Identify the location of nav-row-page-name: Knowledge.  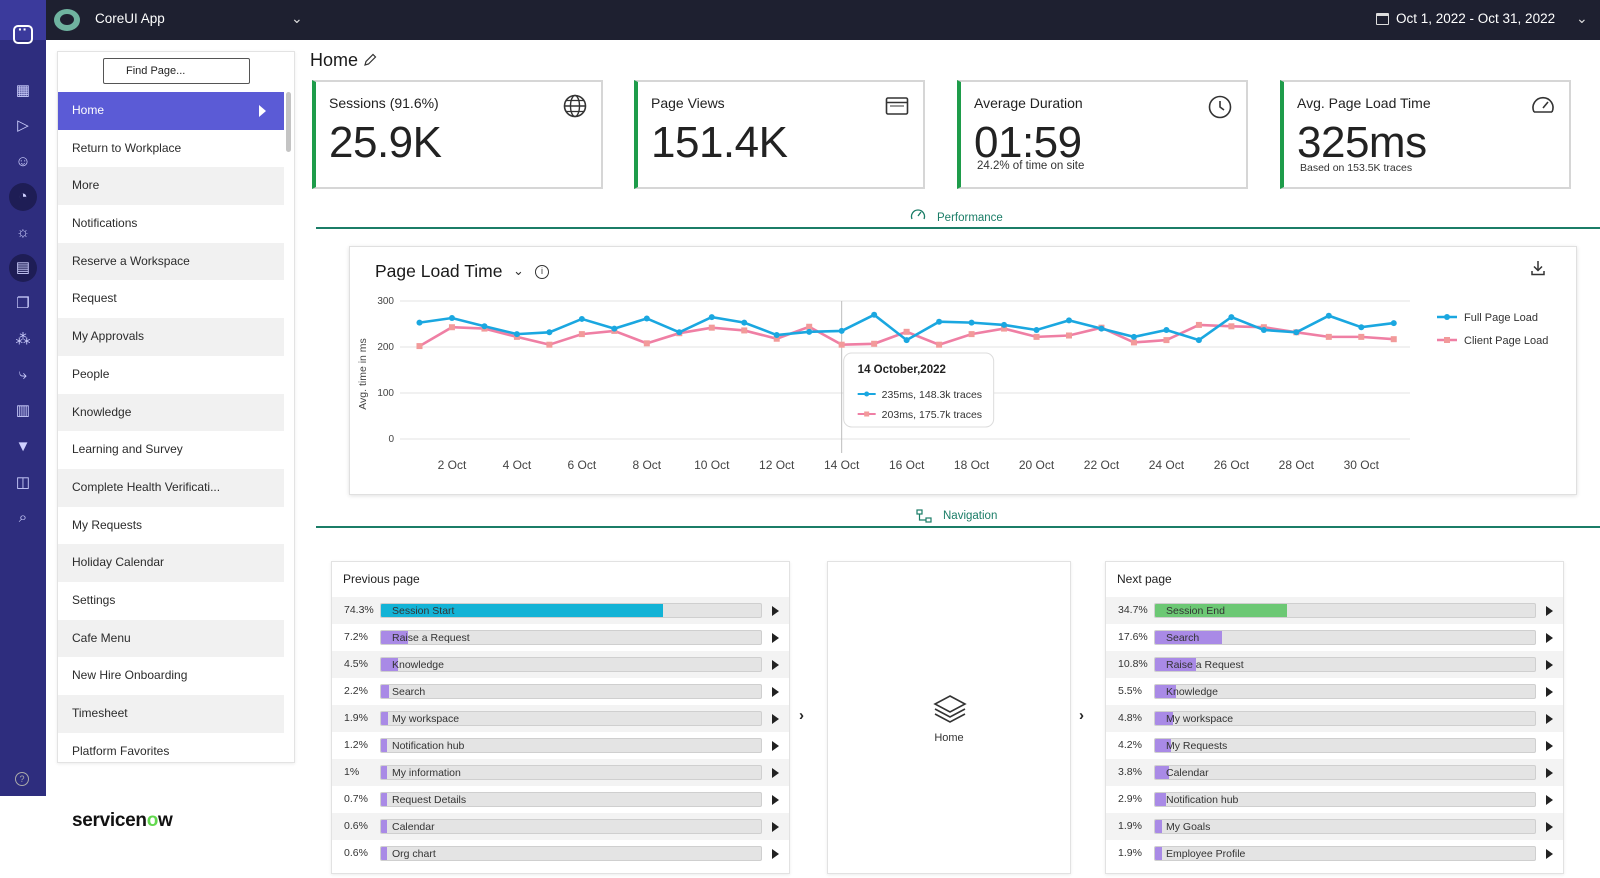
(1192, 692).